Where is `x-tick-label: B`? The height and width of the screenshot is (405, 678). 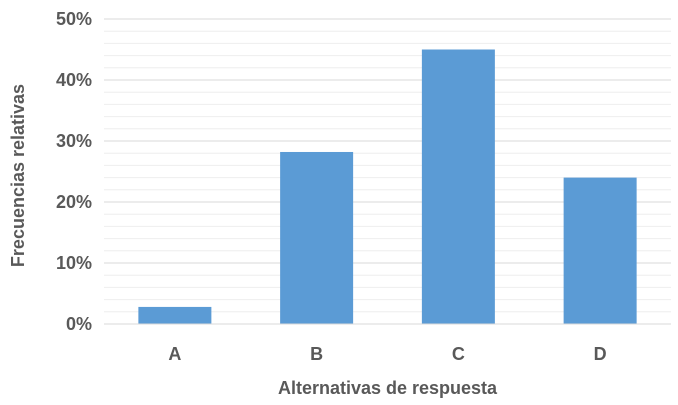
x-tick-label: B is located at coordinates (316, 354).